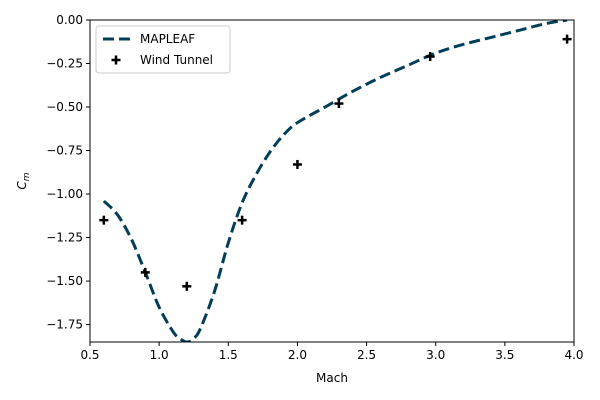 Image resolution: width=600 pixels, height=400 pixels. I want to click on legend-label: Wind Tunnel, so click(176, 60).